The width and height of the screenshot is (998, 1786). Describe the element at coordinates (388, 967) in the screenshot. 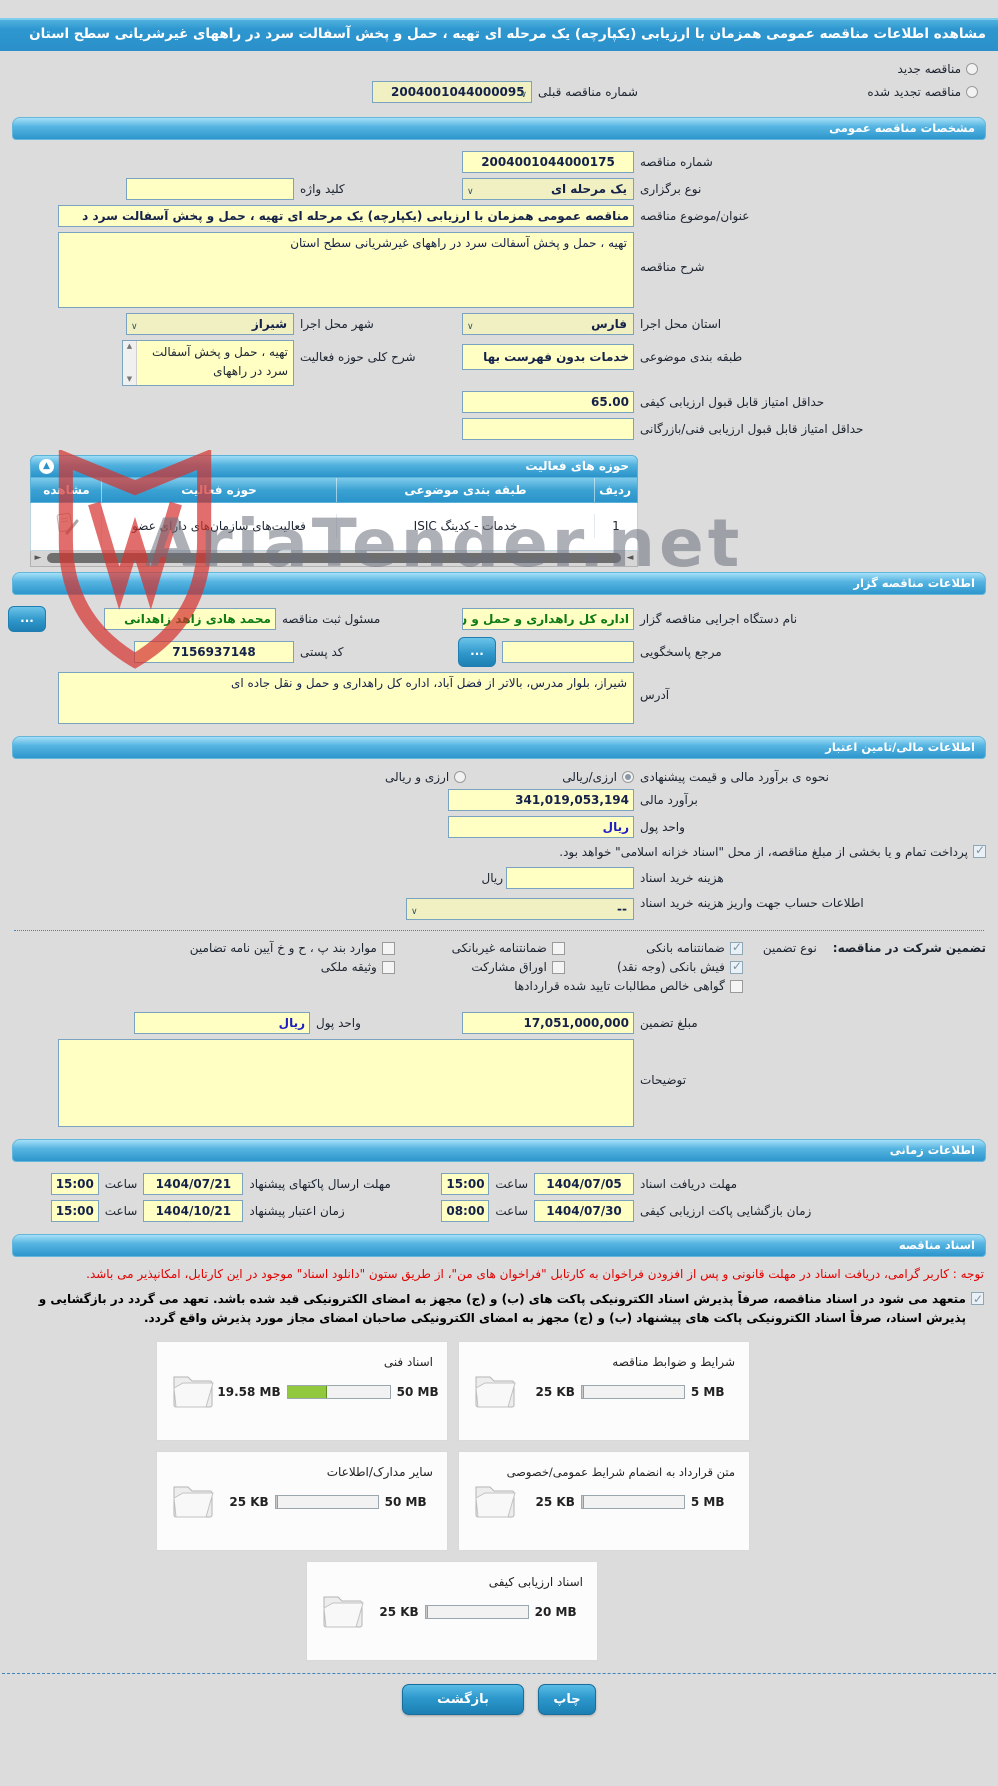

I see `guarantee-property-checkbox` at that location.